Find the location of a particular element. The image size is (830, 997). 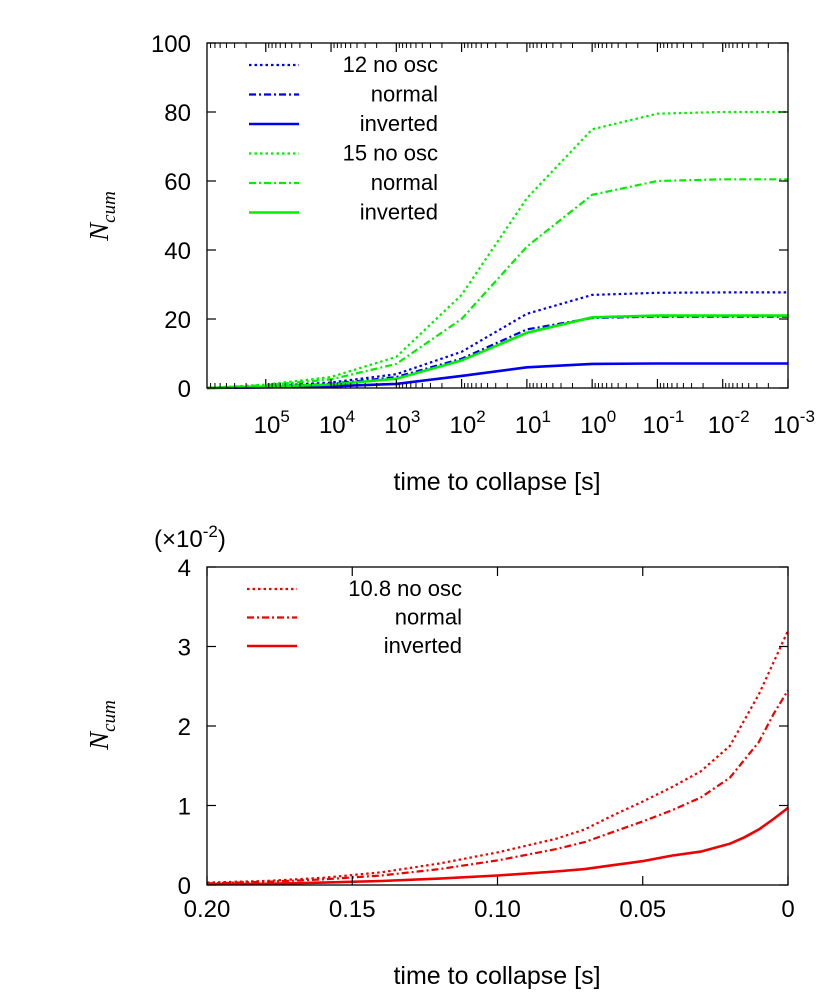

scale-note-base: (×10 is located at coordinates (178, 539).